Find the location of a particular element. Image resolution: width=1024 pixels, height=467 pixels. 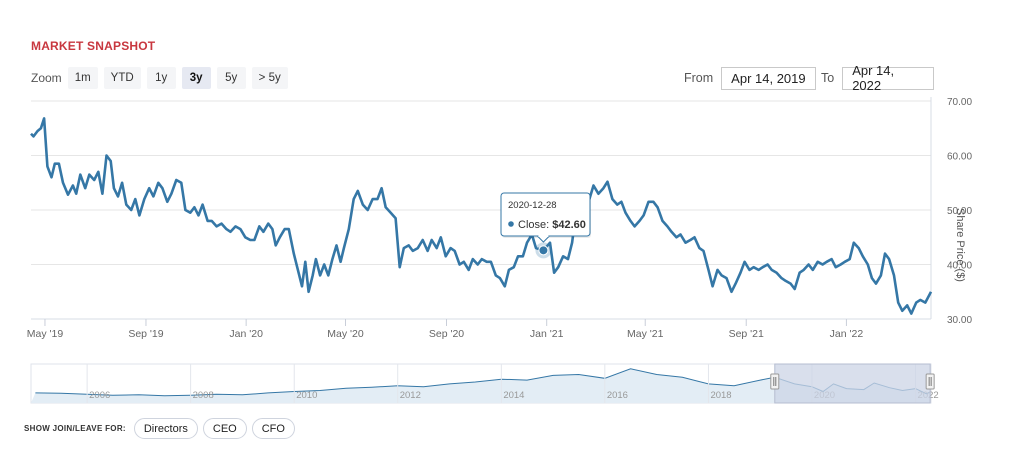

zoom-controls: Zoom 1m YTD 1y 3y 5y > 5y is located at coordinates (162, 78).